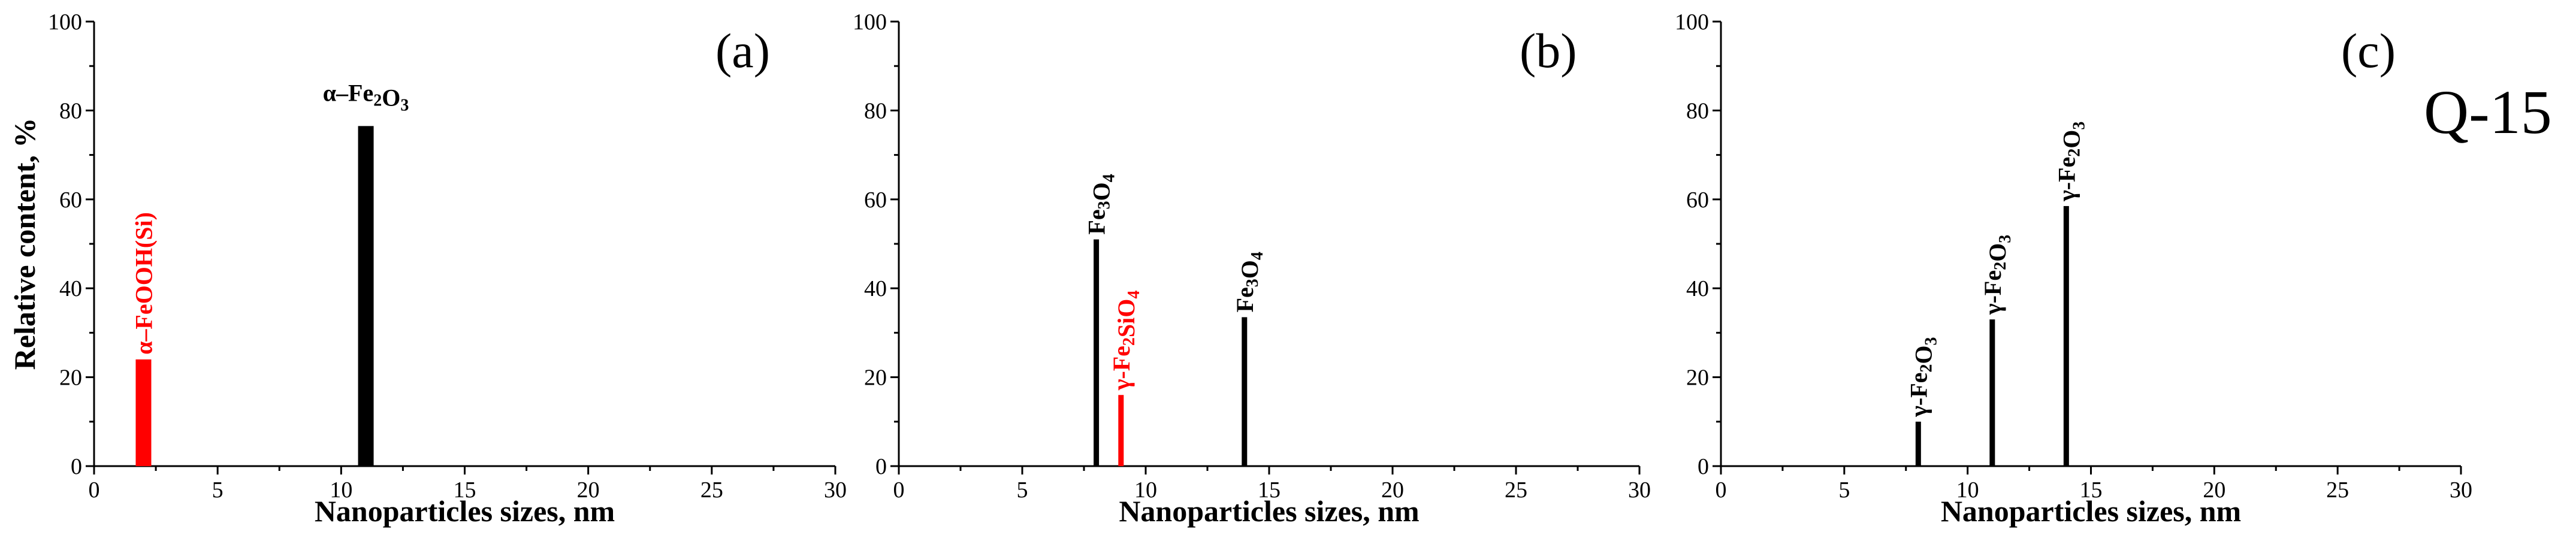  I want to click on bar-label: α–Fe2O3, so click(366, 96).